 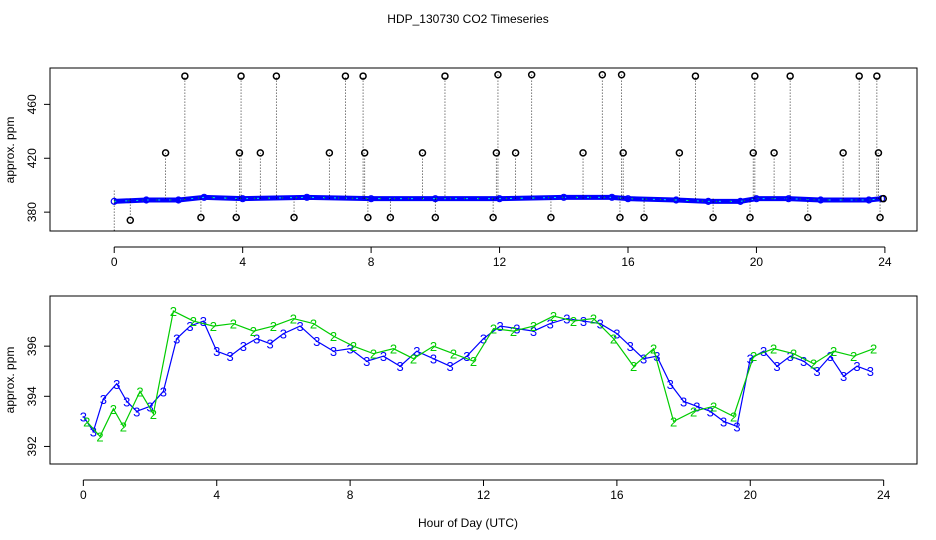 What do you see at coordinates (751, 495) in the screenshot?
I see `x-tick-label: 20` at bounding box center [751, 495].